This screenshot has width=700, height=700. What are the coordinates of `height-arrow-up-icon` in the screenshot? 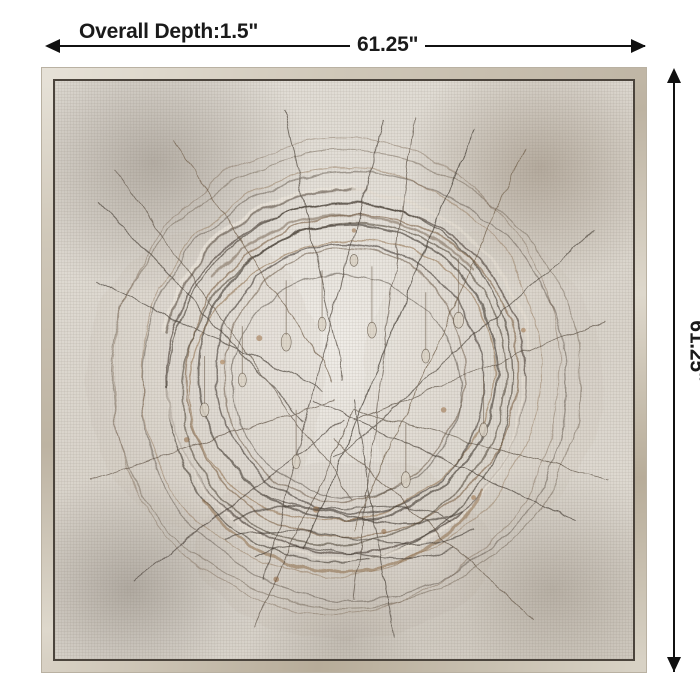 It's located at (674, 75).